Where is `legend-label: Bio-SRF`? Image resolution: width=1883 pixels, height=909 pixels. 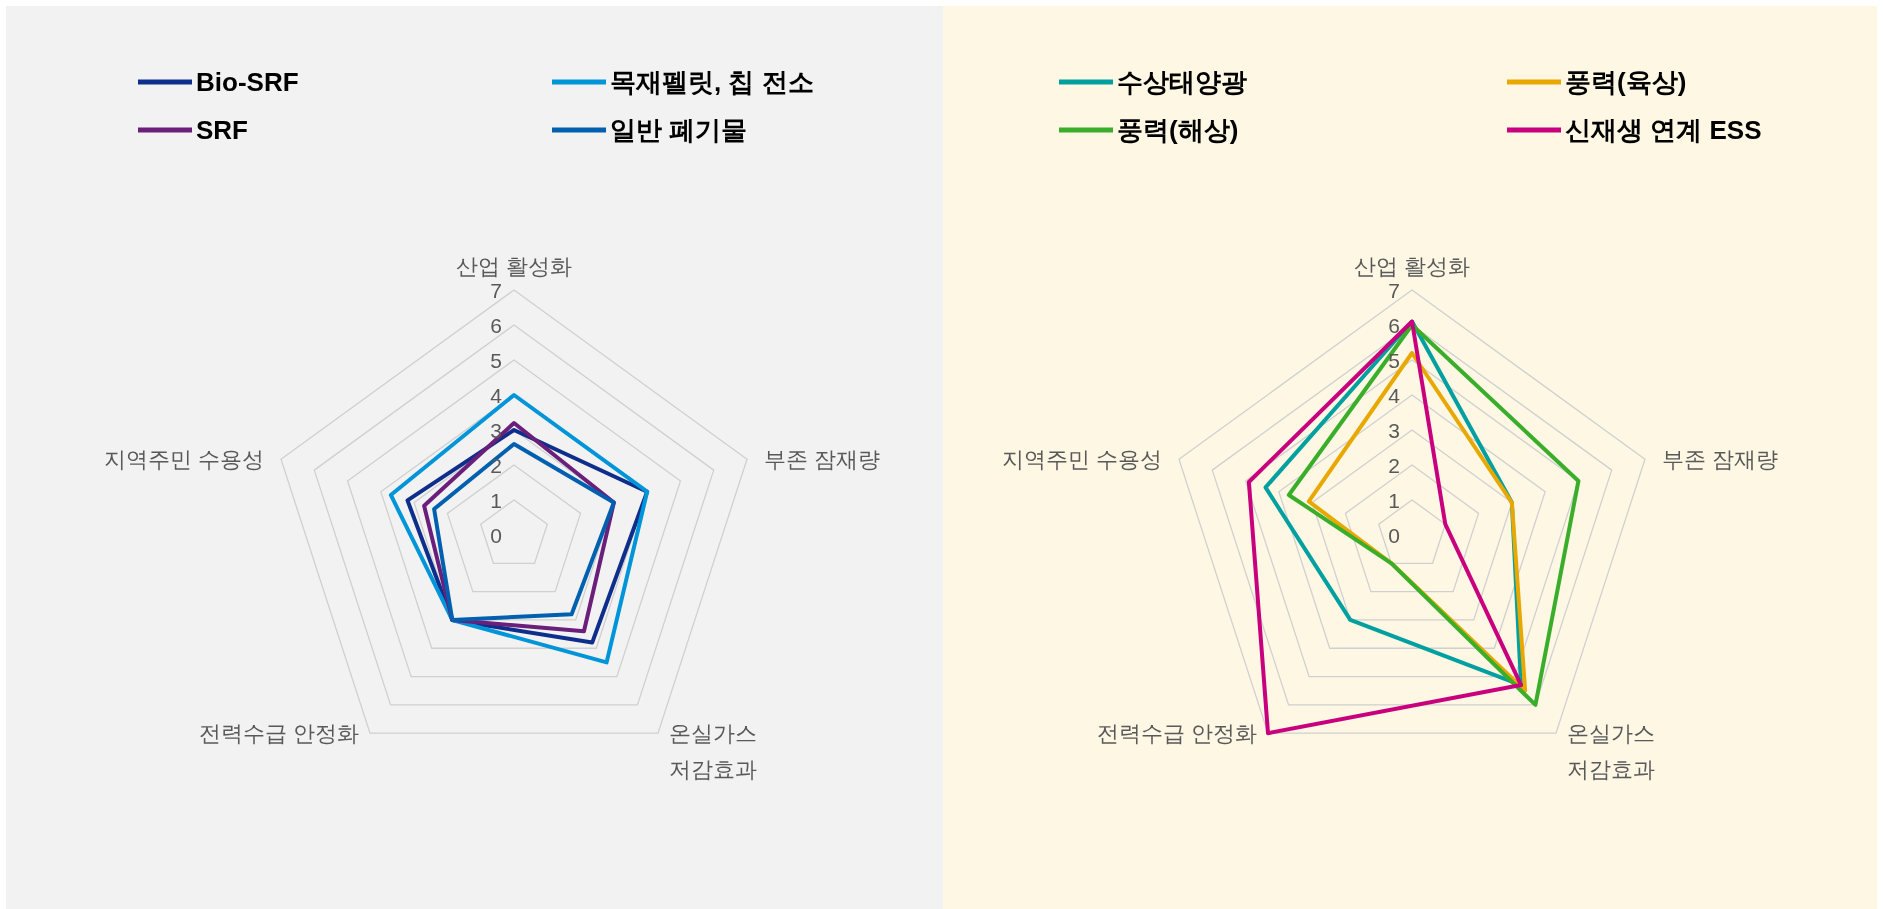
legend-label: Bio-SRF is located at coordinates (247, 82).